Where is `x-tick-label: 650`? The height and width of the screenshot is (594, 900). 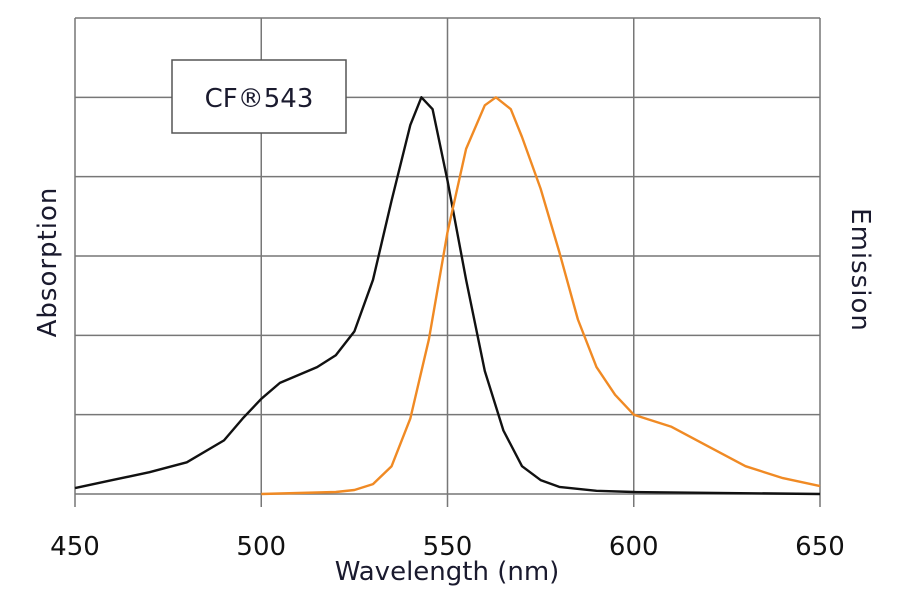
x-tick-label: 650 is located at coordinates (820, 547).